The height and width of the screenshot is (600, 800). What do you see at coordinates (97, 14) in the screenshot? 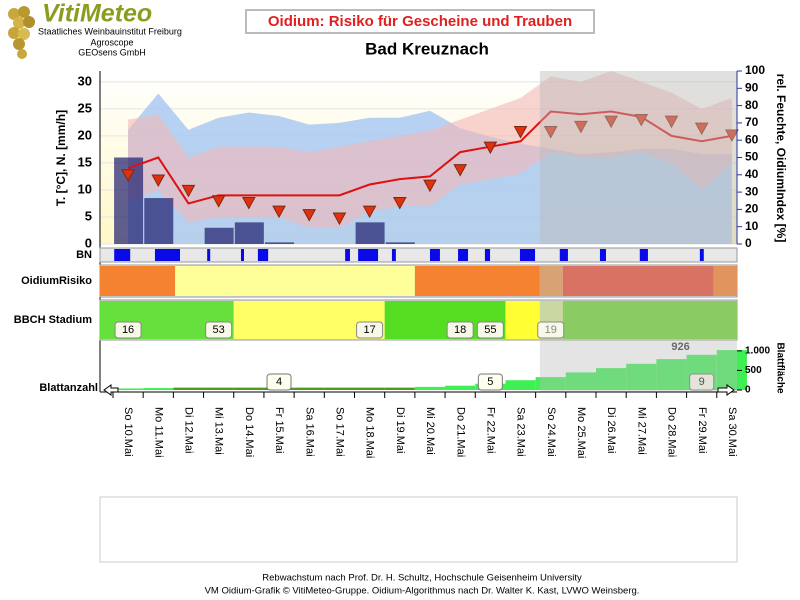
I see `logo-name: VitiMeteo` at bounding box center [97, 14].